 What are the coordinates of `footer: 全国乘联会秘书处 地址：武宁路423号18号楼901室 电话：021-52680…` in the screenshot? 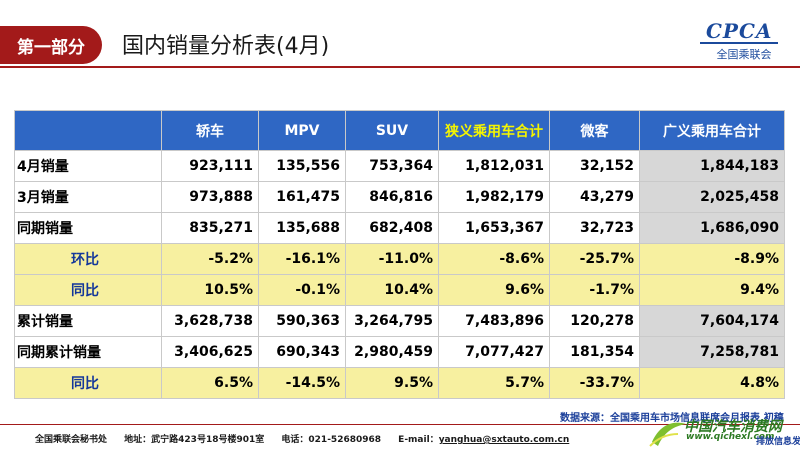 It's located at (302, 438).